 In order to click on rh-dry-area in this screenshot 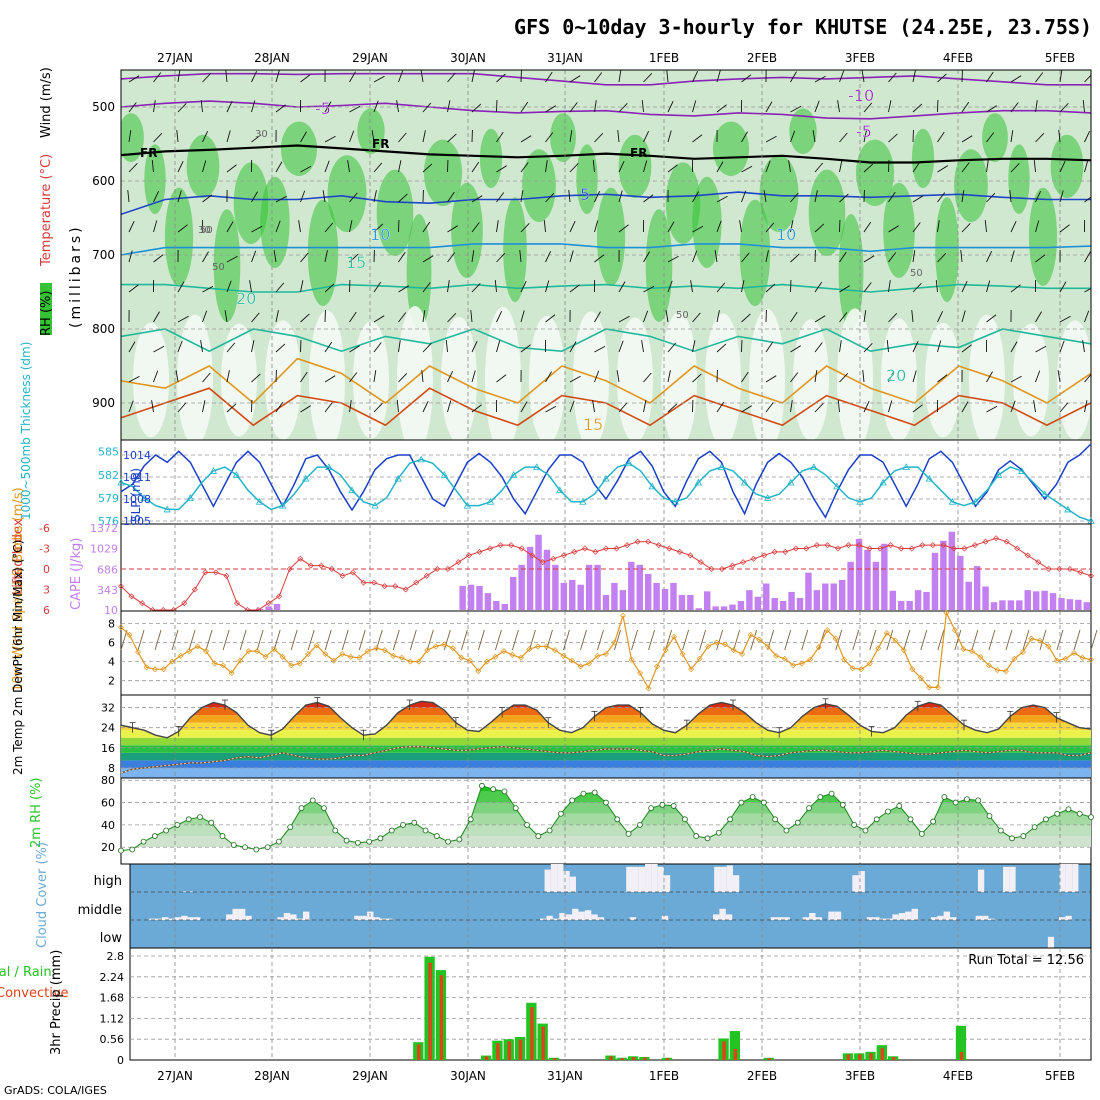, I will do `click(679, 376)`.